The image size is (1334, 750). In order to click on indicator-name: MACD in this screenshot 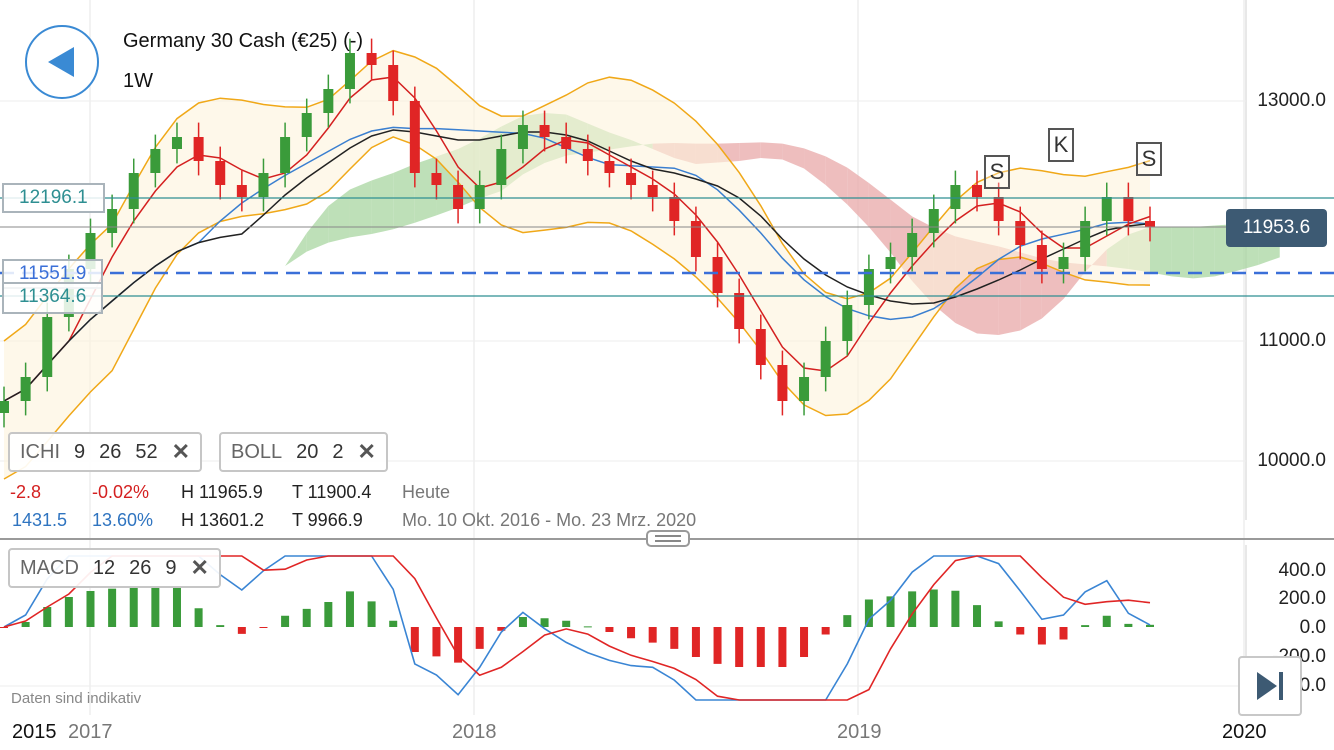, I will do `click(49, 567)`.